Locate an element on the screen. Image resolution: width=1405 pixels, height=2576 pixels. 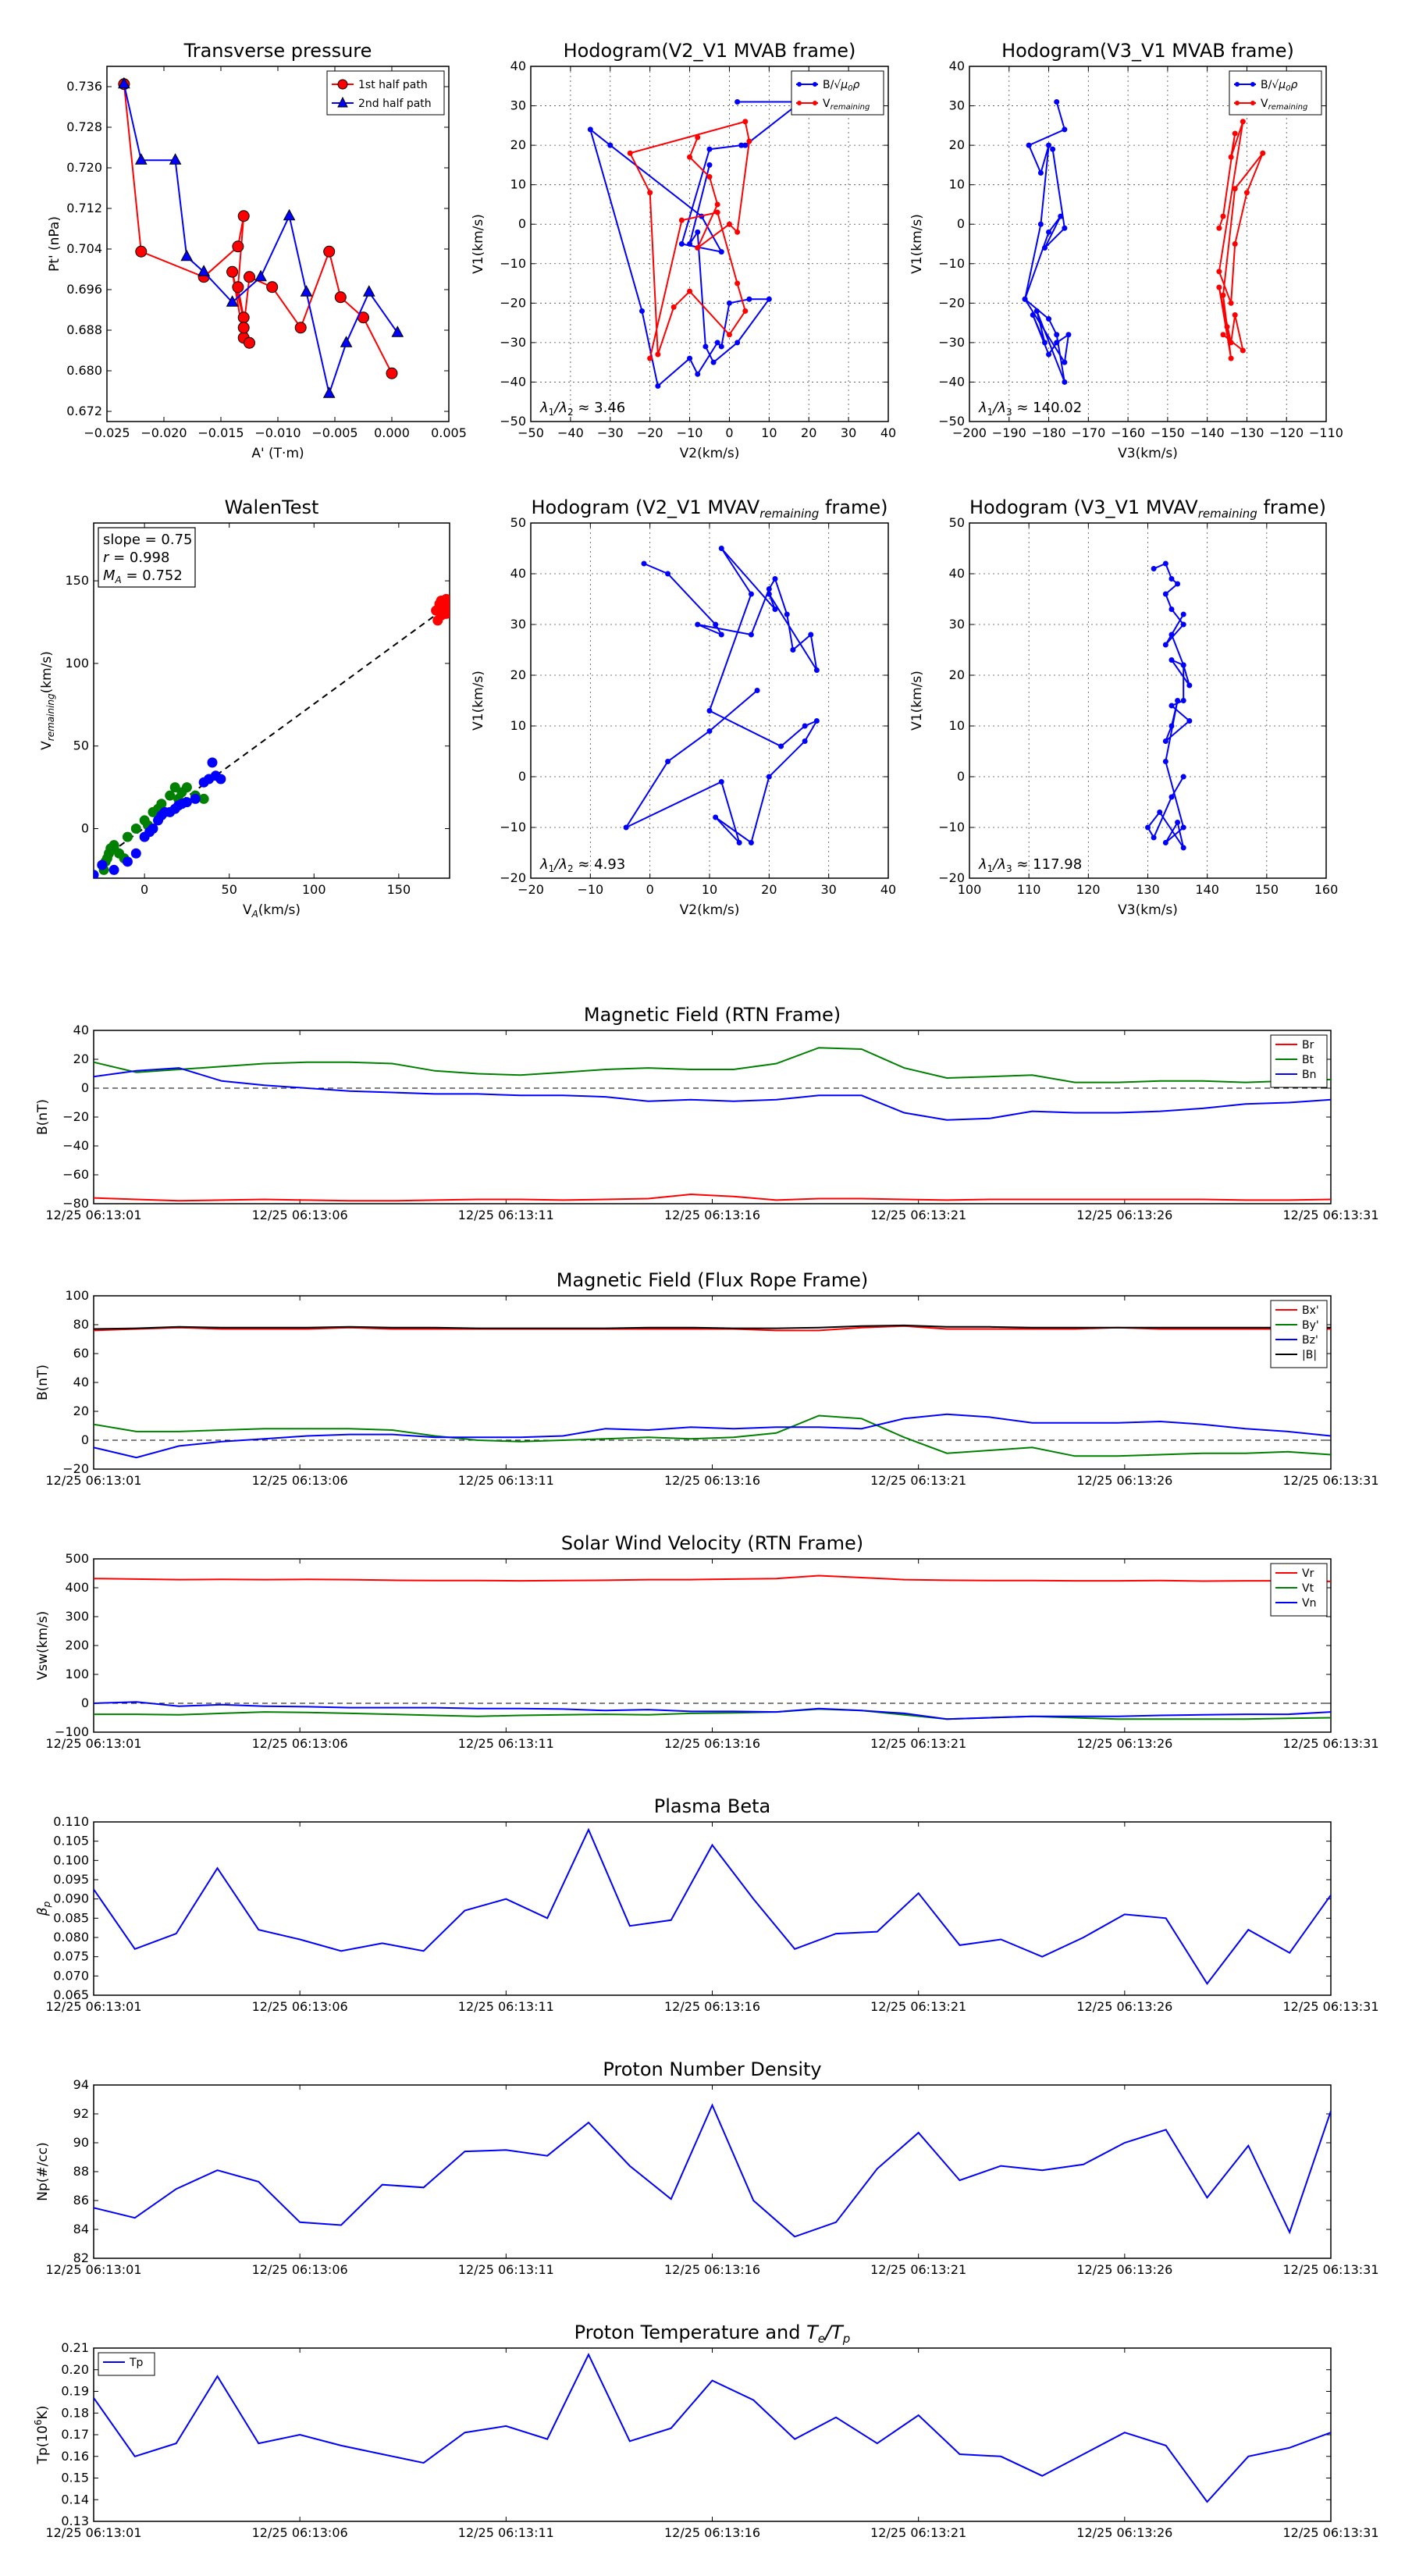
y-axis-label: V1(km/s) is located at coordinates (917, 244).